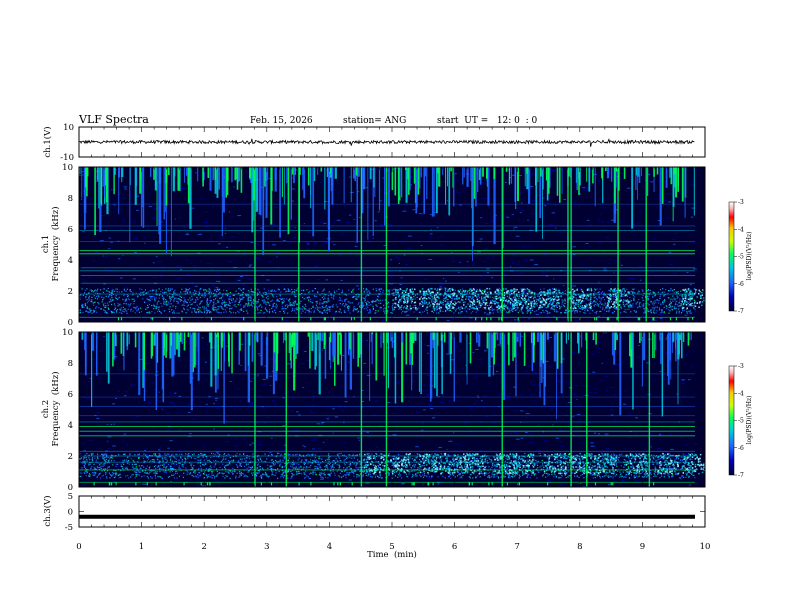 The image size is (792, 612). Describe the element at coordinates (749, 256) in the screenshot. I see `ch1-colorbar-label: log(PSD)(V²/Hz)` at that location.